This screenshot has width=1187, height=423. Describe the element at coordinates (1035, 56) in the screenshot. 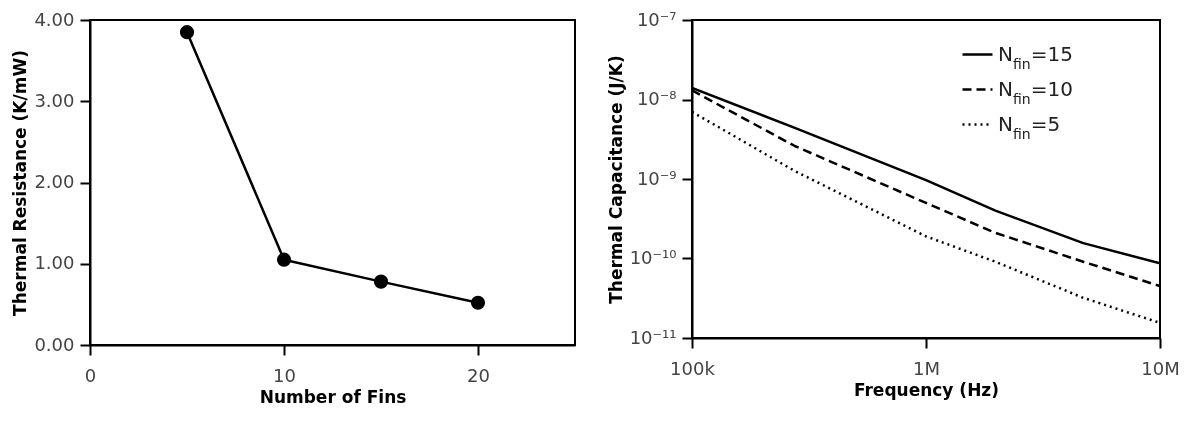

I see `legend-label: N$_{fin}$=15` at that location.